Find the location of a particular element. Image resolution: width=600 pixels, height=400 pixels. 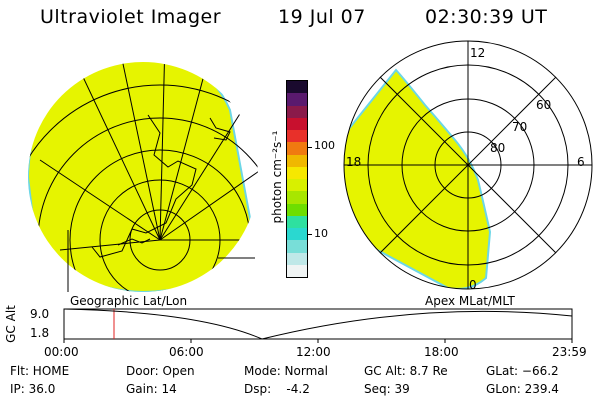

status-gc-alt: GC Alt: 8.7 Re is located at coordinates (406, 371).